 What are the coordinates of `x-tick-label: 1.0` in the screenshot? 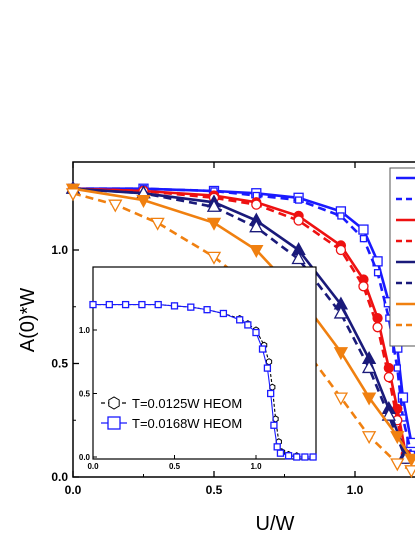 It's located at (355, 490).